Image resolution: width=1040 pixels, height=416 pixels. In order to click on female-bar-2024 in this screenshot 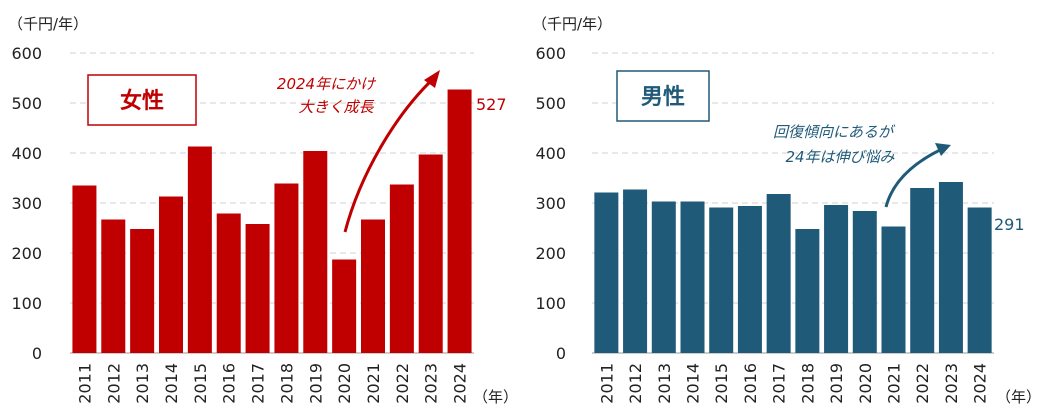, I will do `click(459, 221)`.